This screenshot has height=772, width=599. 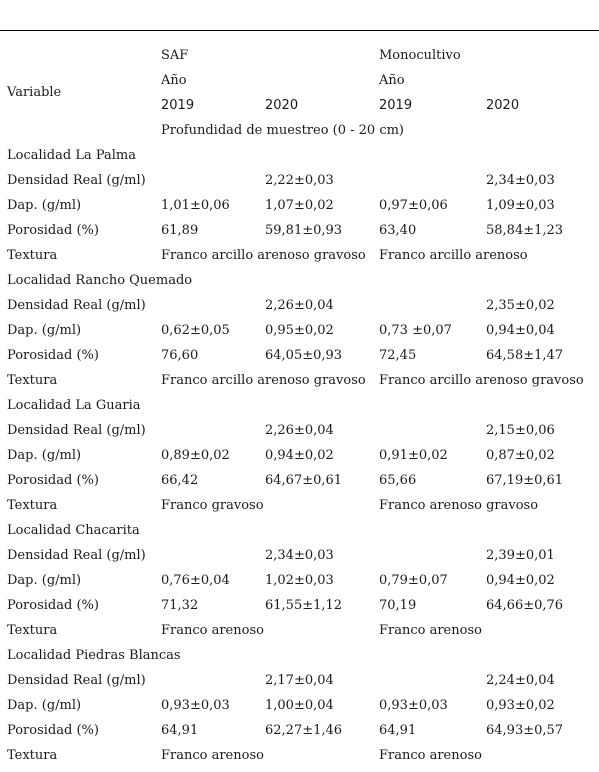 I want to click on header-anio-mono: Año, so click(x=392, y=80).